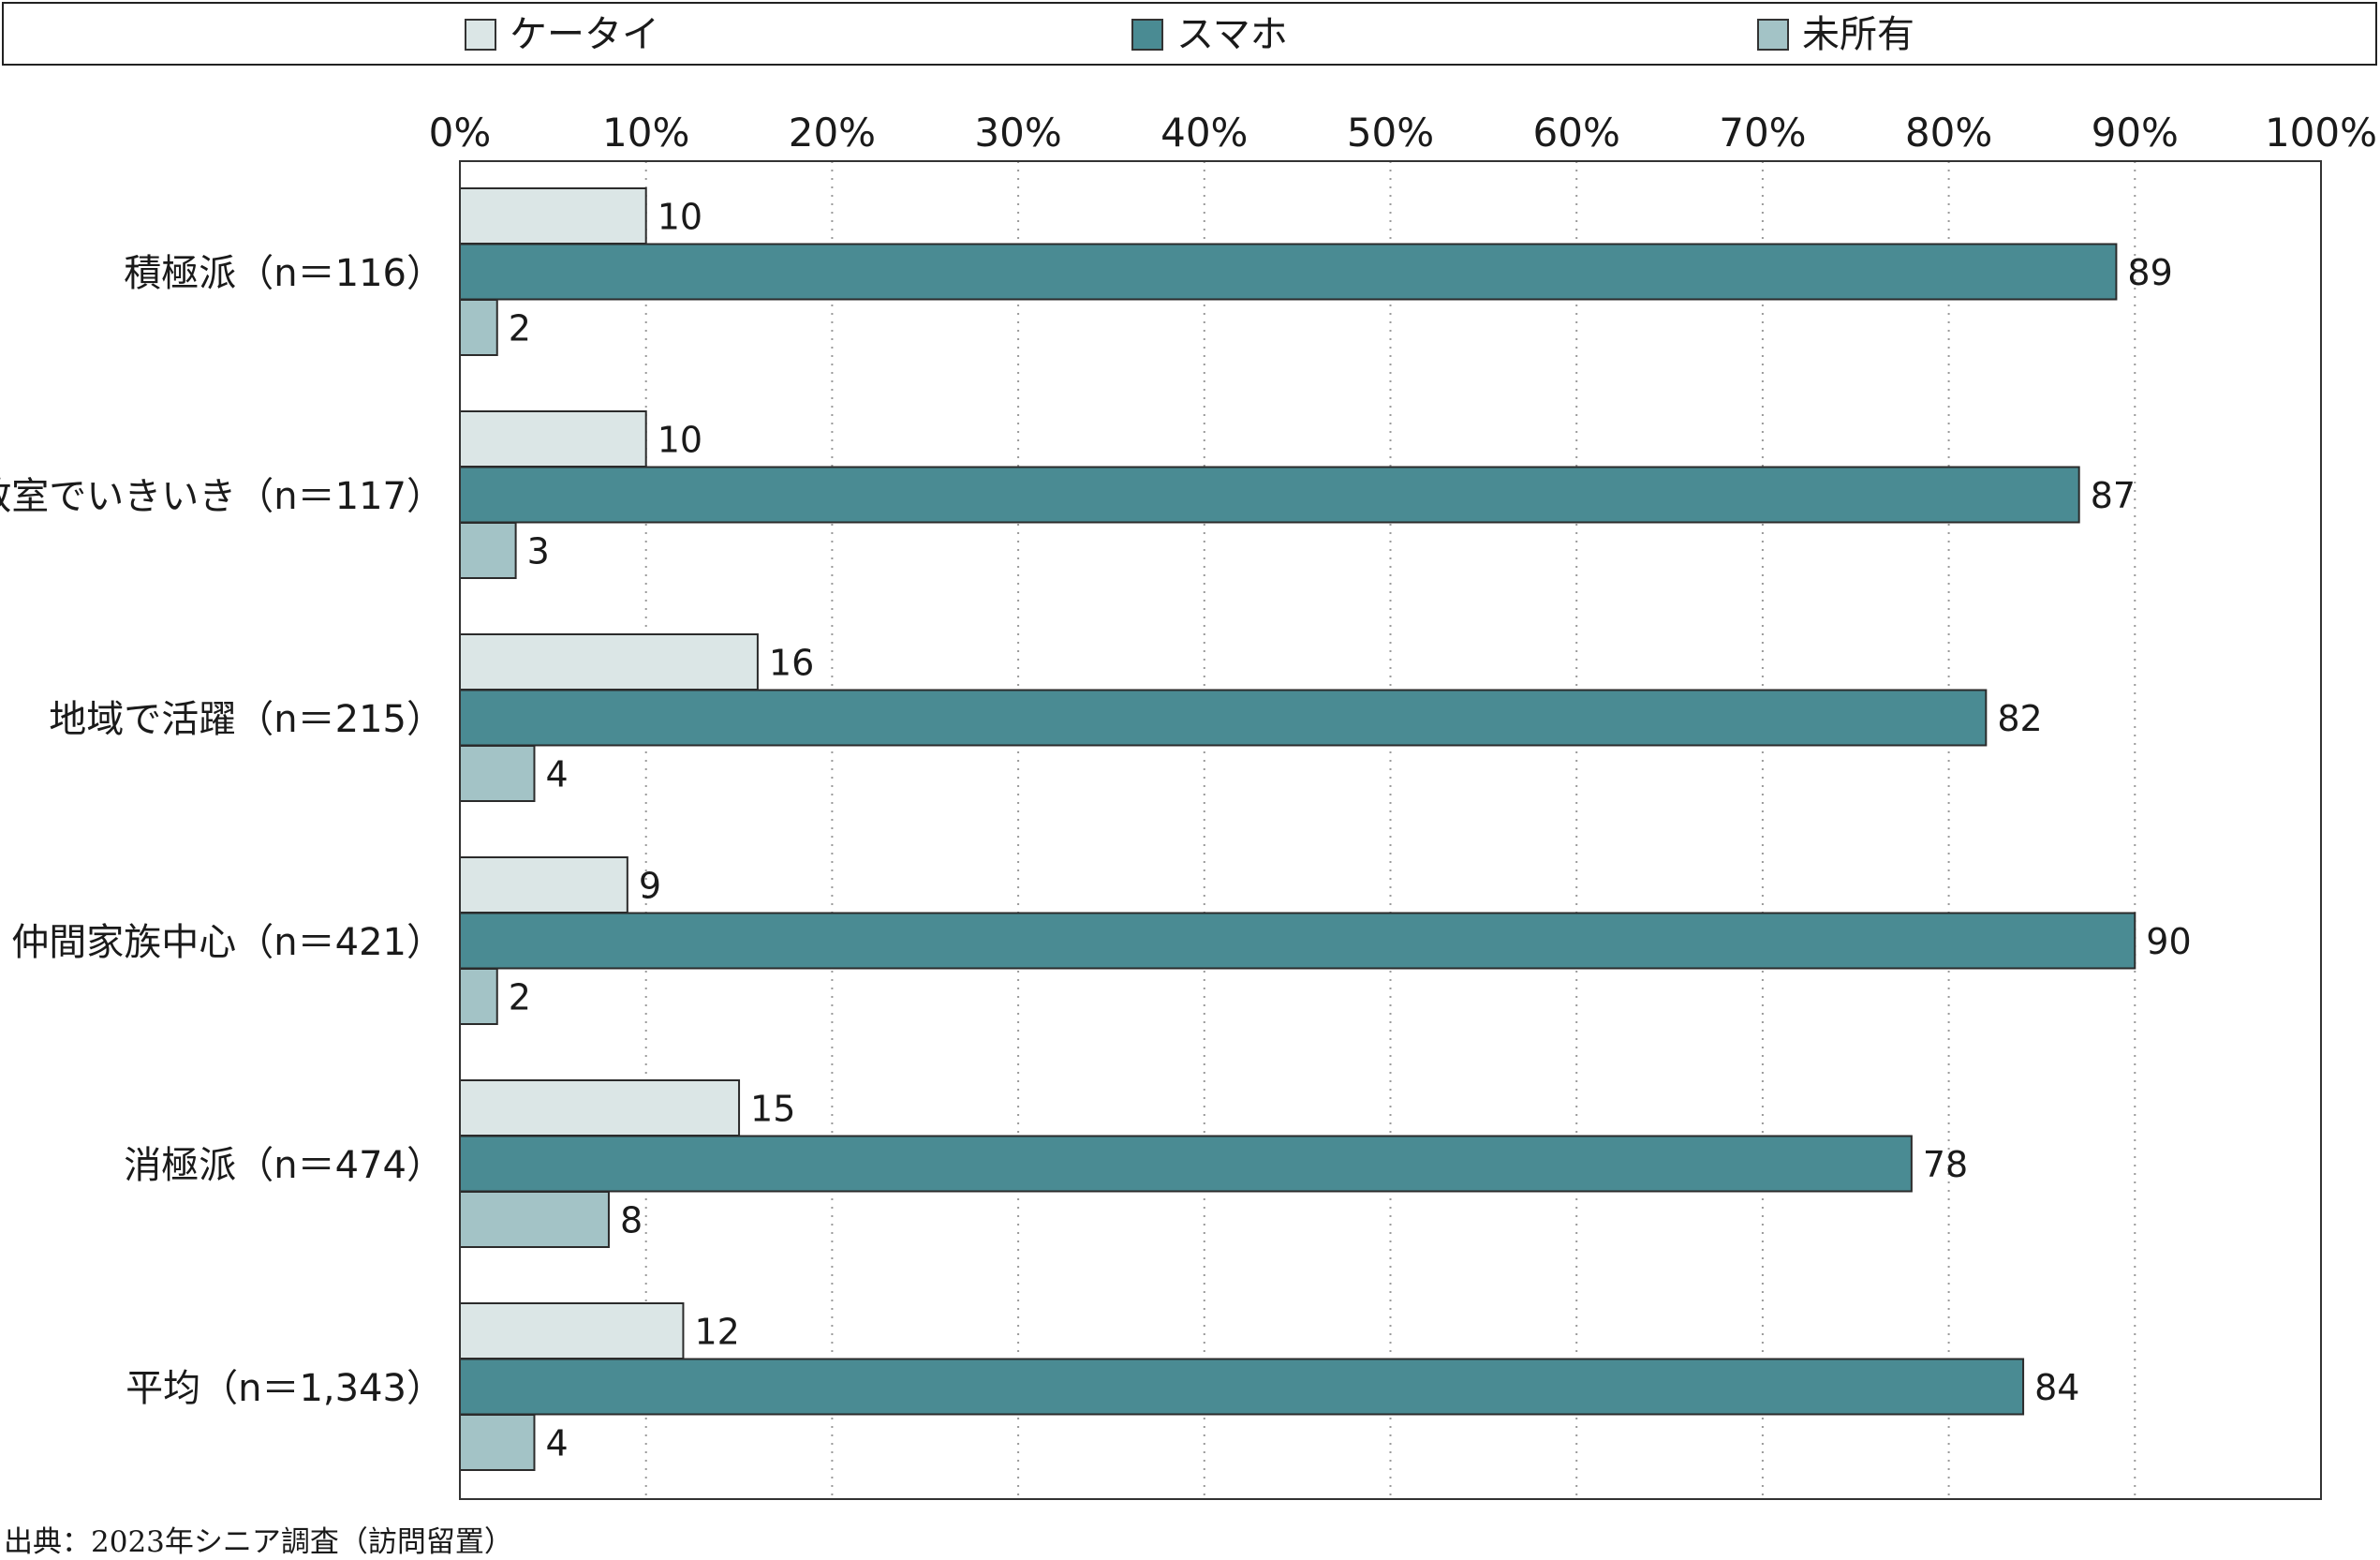 The image size is (2380, 1560). Describe the element at coordinates (832, 133) in the screenshot. I see `x-tick-label: 20%` at that location.